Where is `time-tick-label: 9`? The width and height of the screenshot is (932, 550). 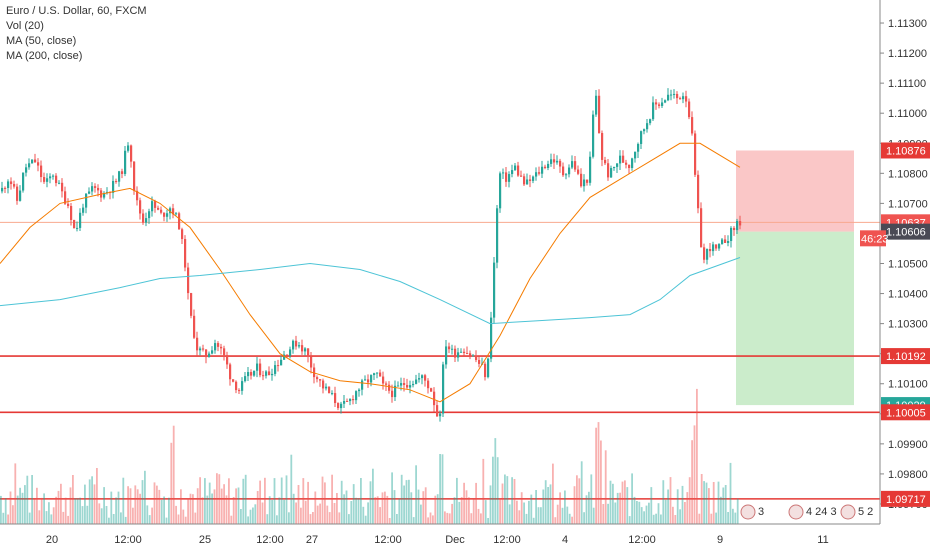
time-tick-label: 9 is located at coordinates (720, 540).